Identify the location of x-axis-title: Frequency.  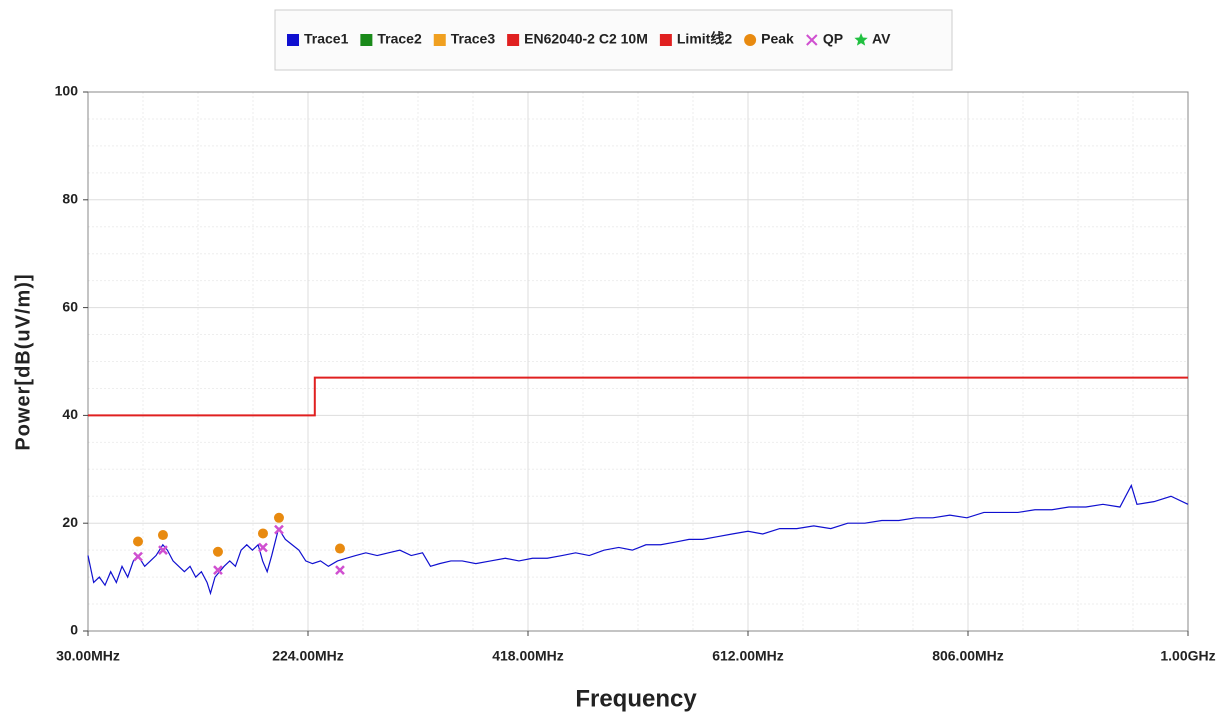
(636, 698).